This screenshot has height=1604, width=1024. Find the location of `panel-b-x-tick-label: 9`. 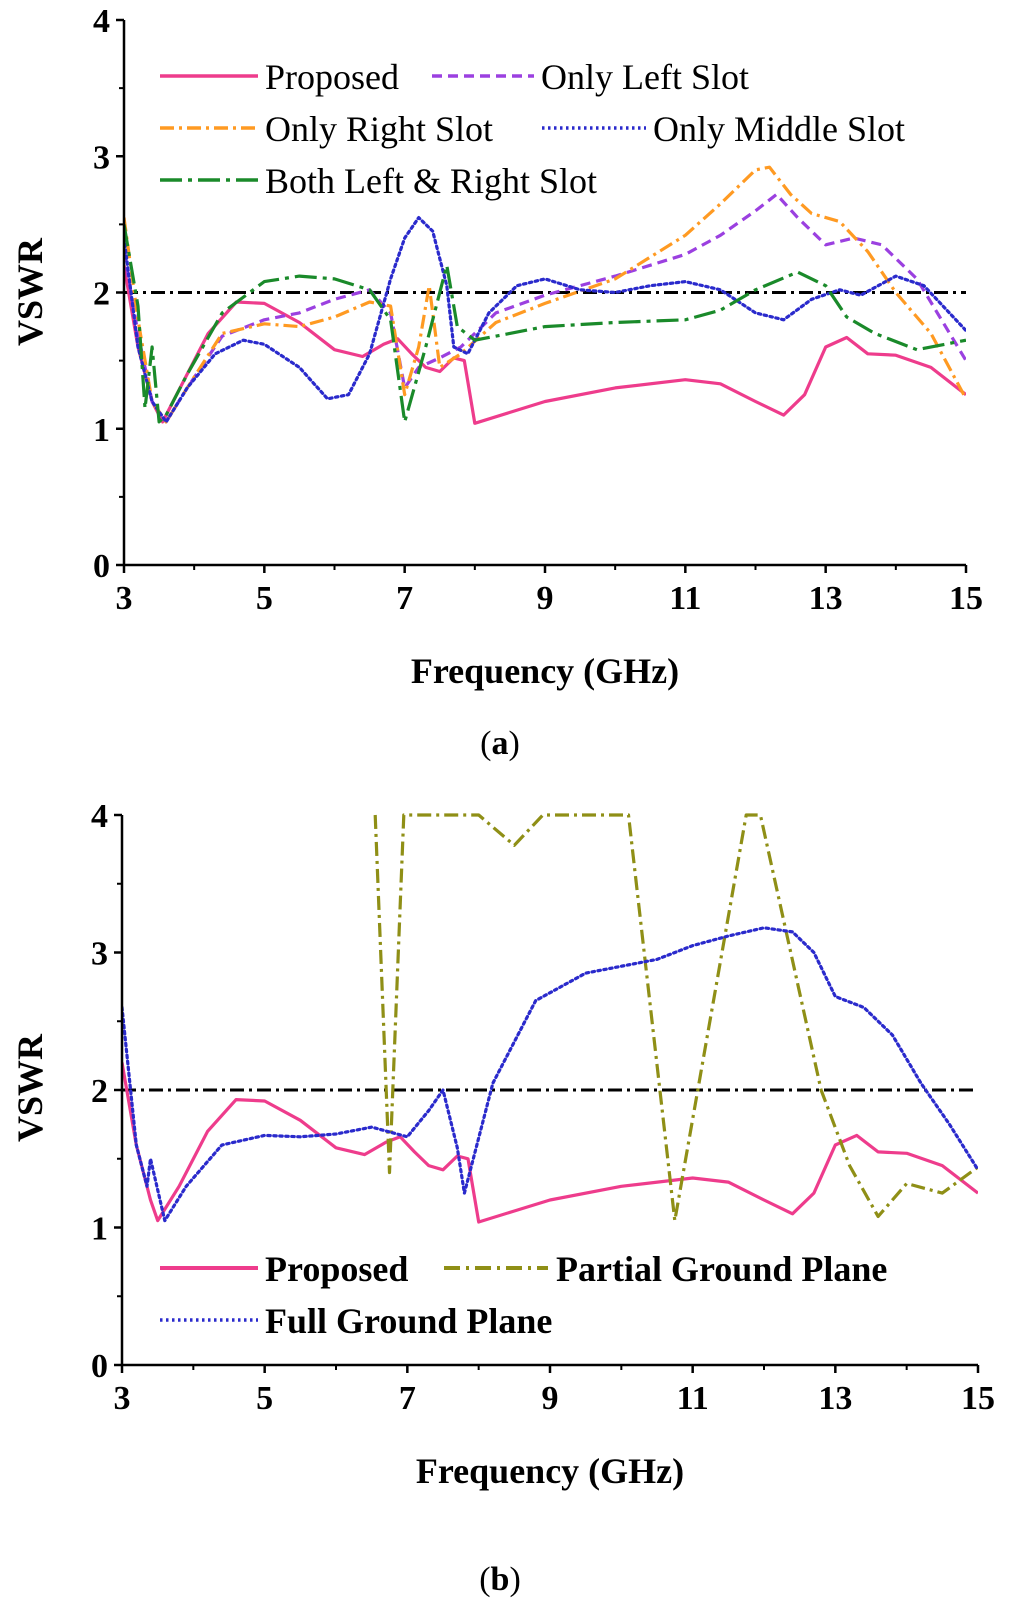

panel-b-x-tick-label: 9 is located at coordinates (550, 1398).